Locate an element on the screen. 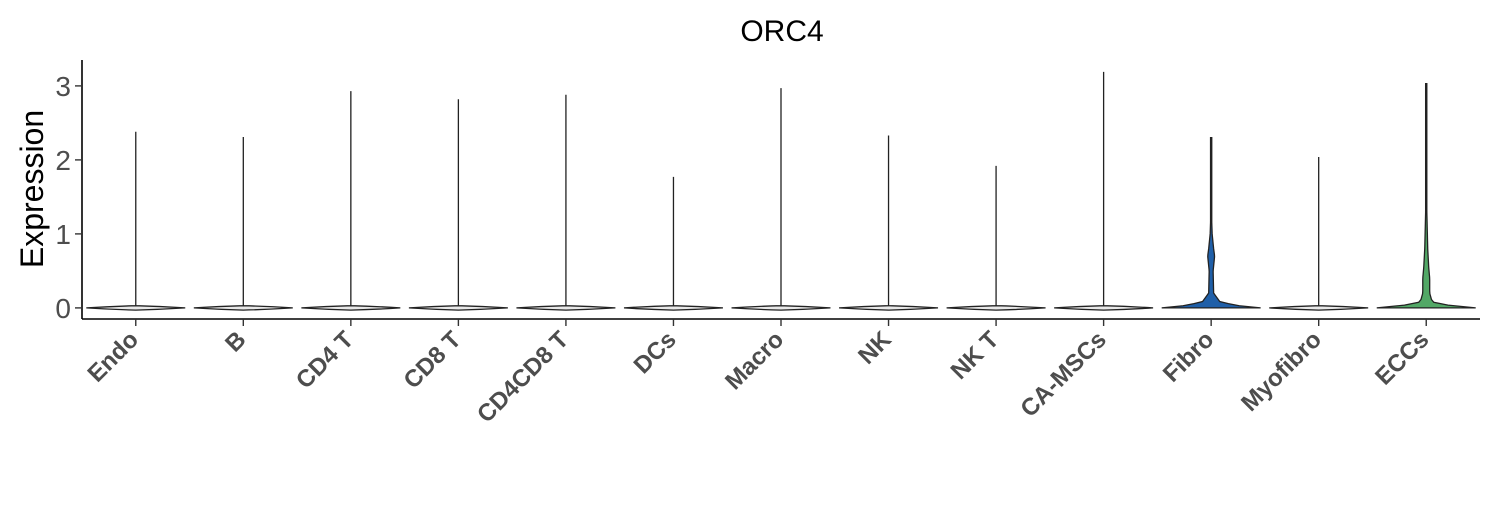 This screenshot has height=505, width=1500. y-tick-label: 2 is located at coordinates (63, 160).